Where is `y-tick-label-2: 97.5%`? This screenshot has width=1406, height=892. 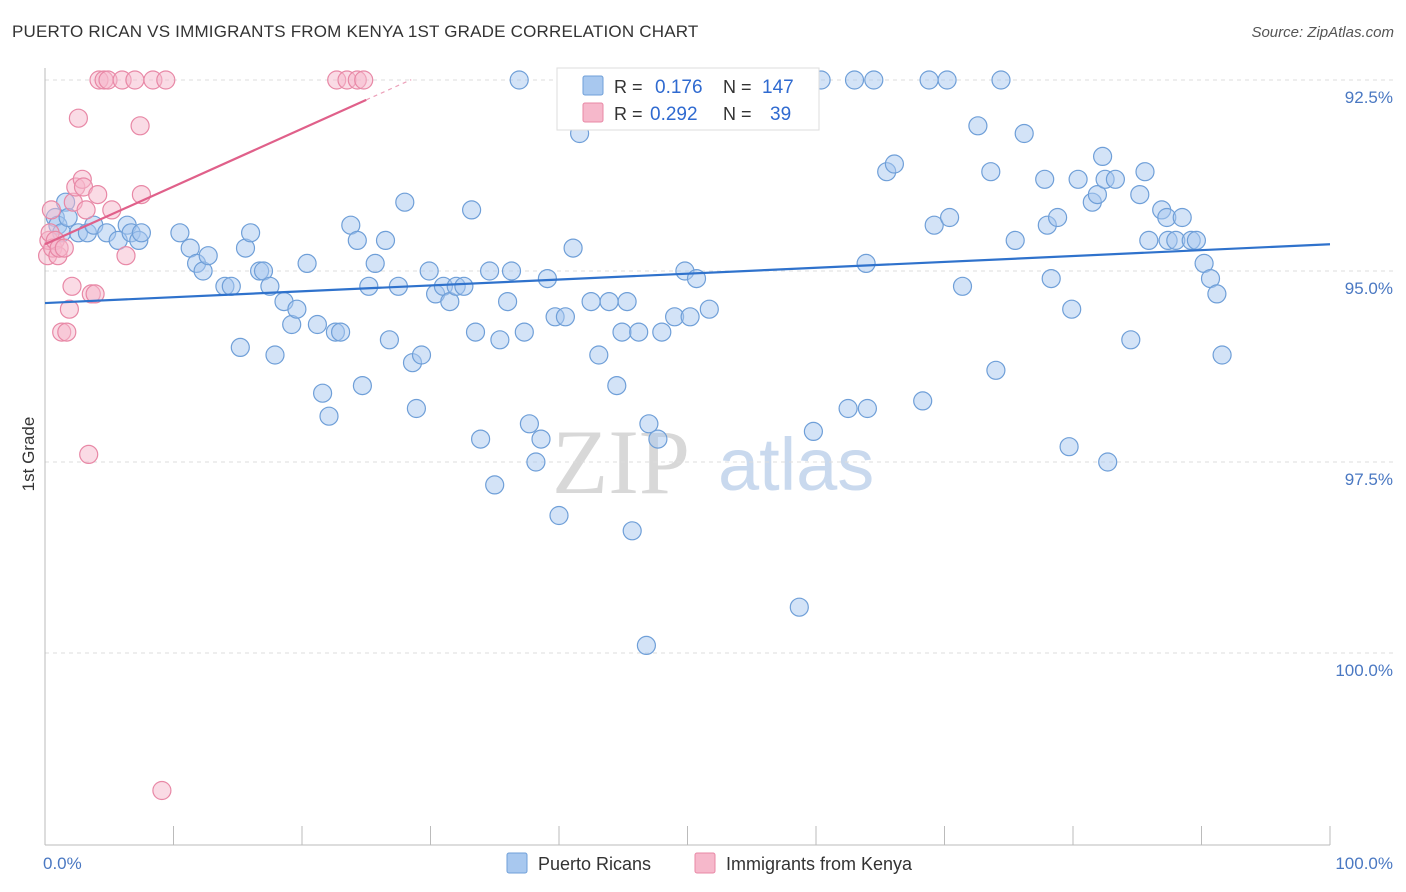
y-tick-label-2: 97.5% is located at coordinates (1369, 479).